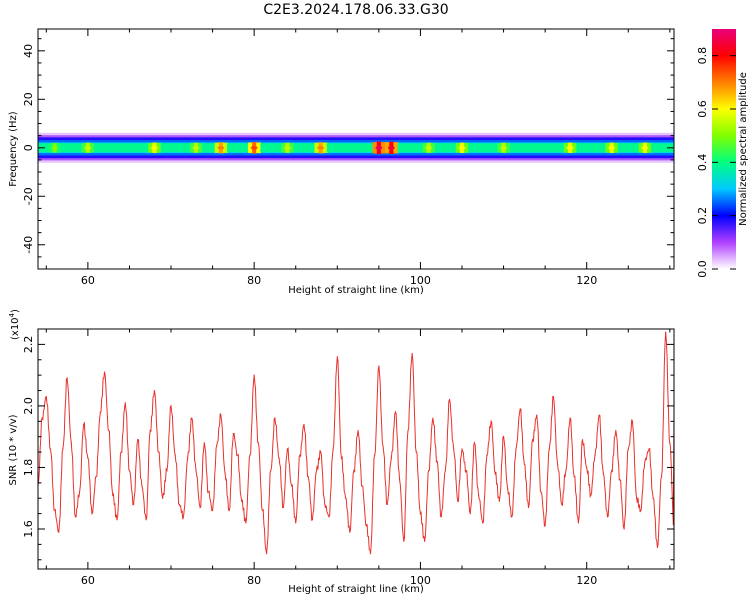 This screenshot has height=600, width=750. Describe the element at coordinates (28, 147) in the screenshot. I see `spectrogram-y-tick-label: 0` at that location.